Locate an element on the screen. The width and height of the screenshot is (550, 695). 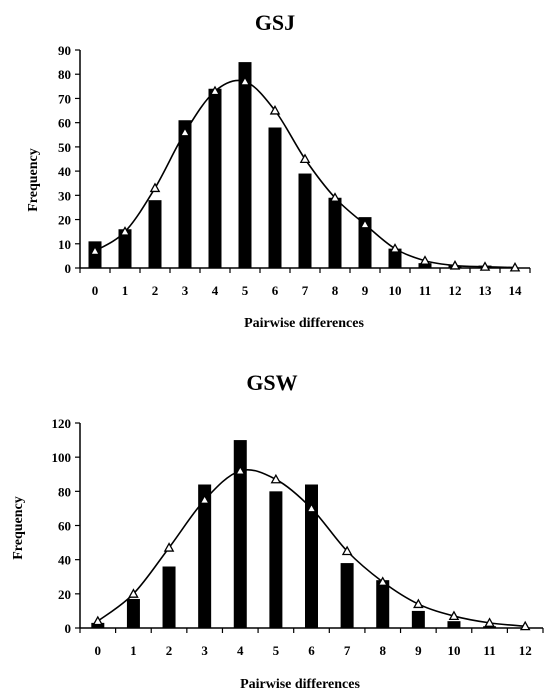
y-tick-label: 10 is located at coordinates (64, 244).